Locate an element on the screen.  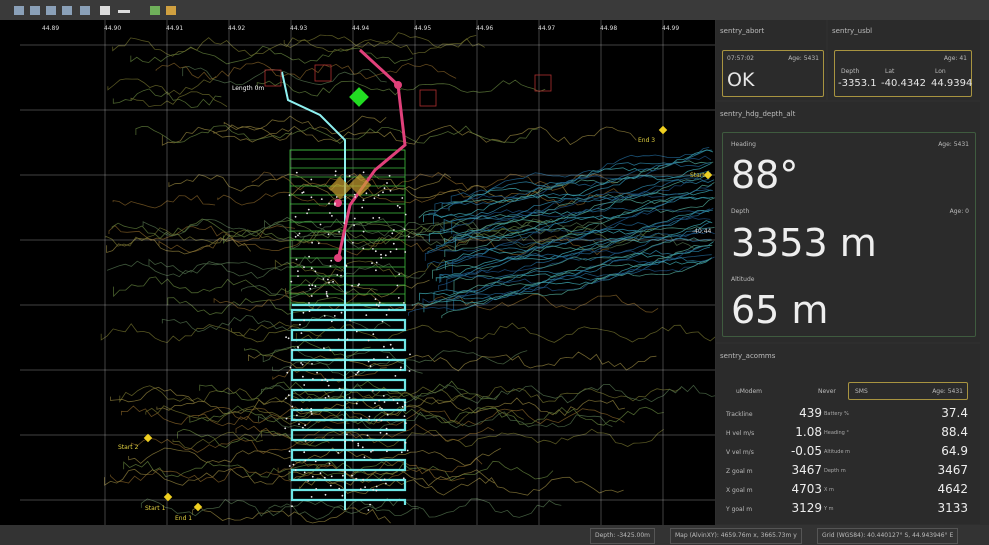
lon-label: 44.92 is located at coordinates (236, 28).